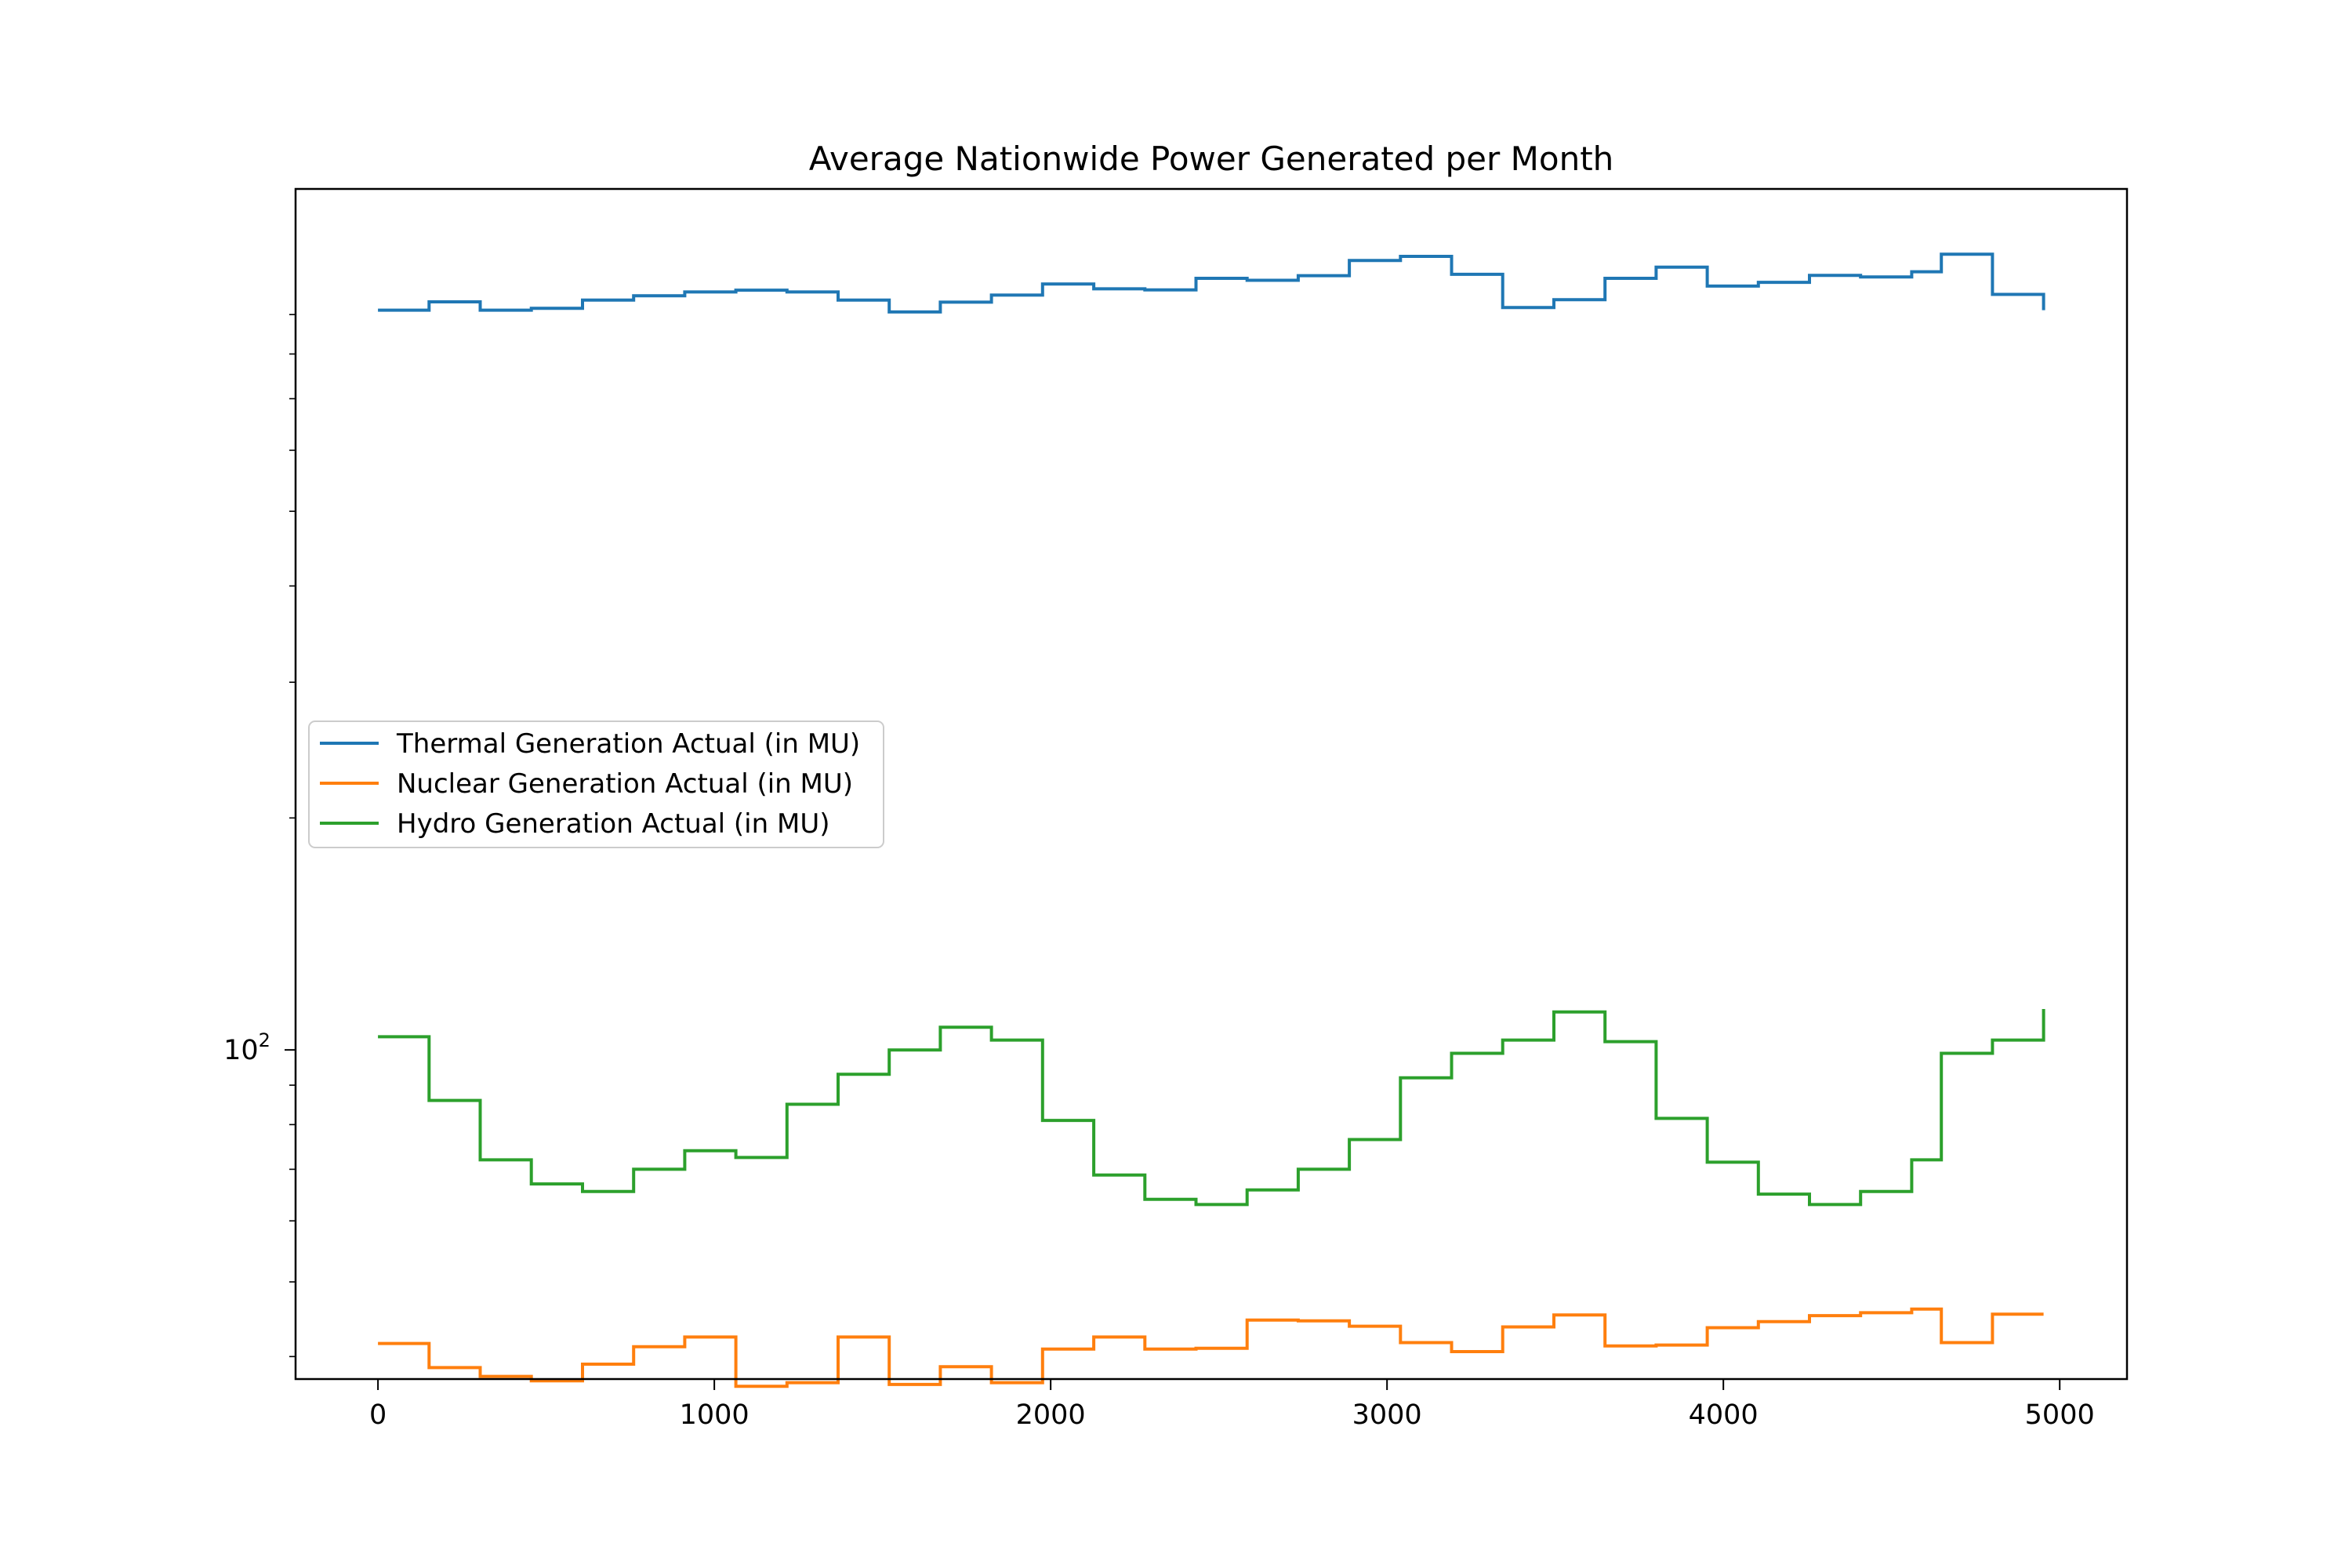  I want to click on x-tick-label: 2000, so click(1051, 1415).